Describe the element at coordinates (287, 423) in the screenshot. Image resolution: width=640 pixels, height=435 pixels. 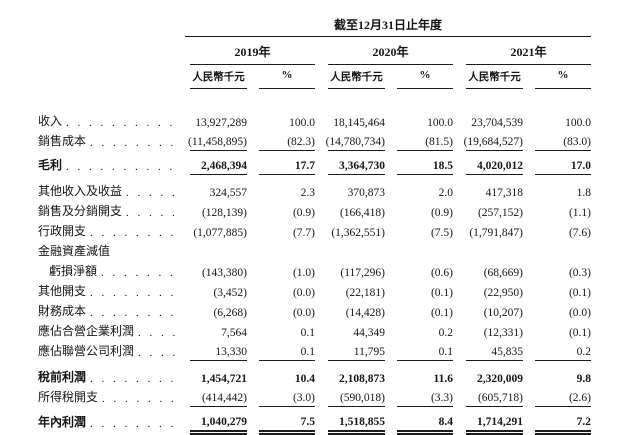
I see `percent-cell: 7.5` at that location.